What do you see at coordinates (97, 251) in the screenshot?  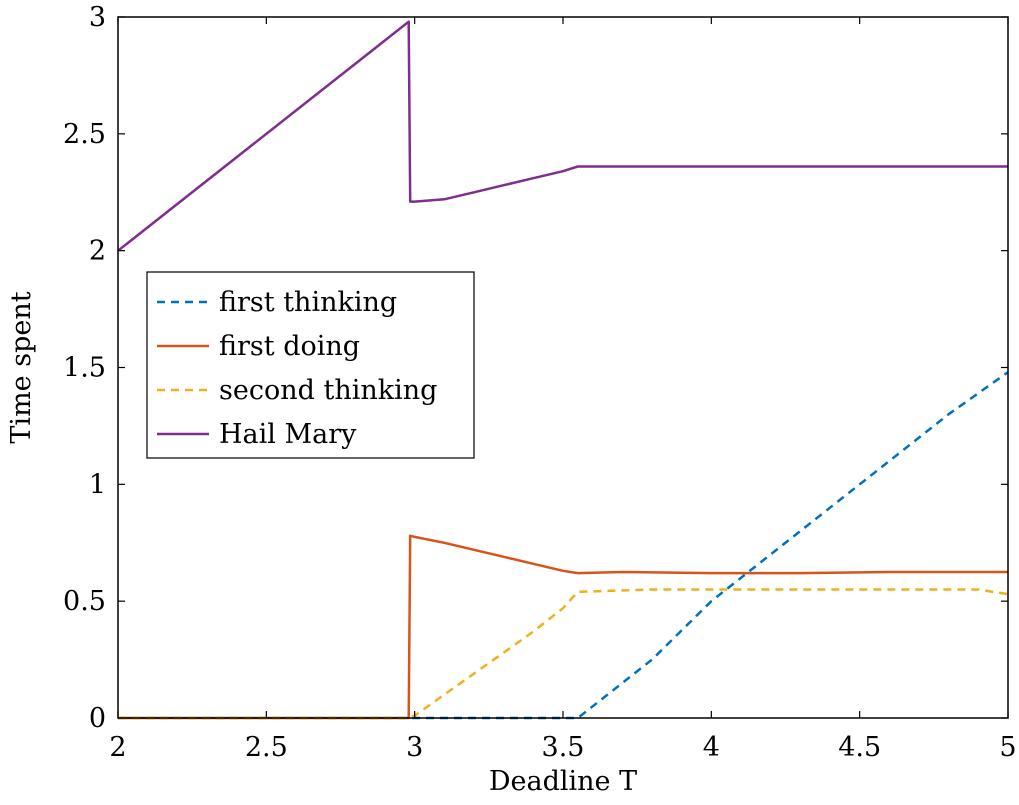 I see `y-tick-label: 2` at bounding box center [97, 251].